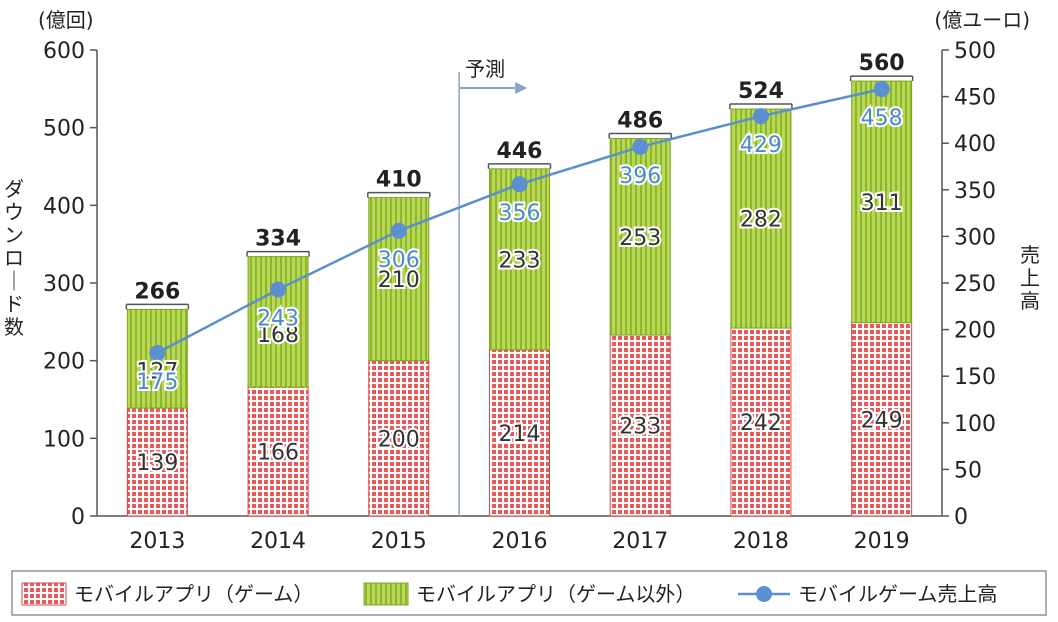  I want to click on legend: モバイルアプリ（ゲーム） モバイルアプリ（ゲーム以外） モバイルゲーム売上高, so click(529, 593).